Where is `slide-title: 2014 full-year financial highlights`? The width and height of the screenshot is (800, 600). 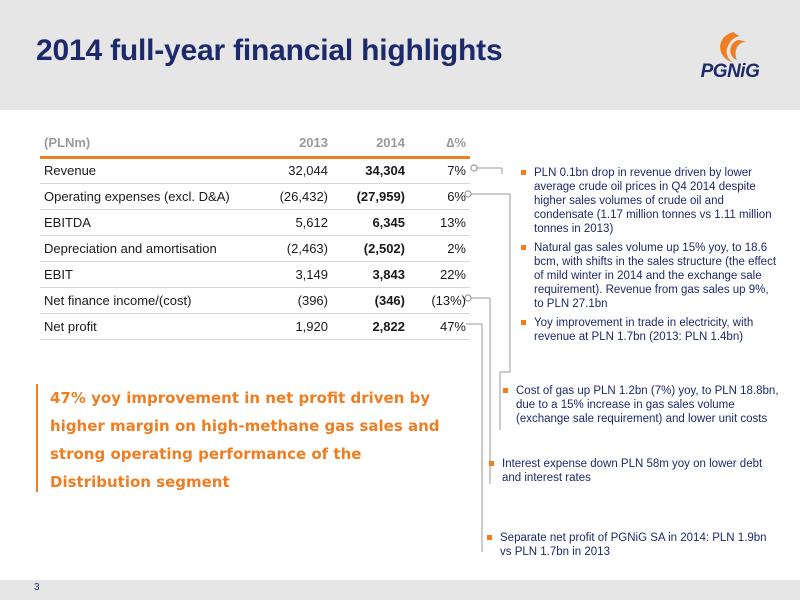
slide-title: 2014 full-year financial highlights is located at coordinates (269, 50).